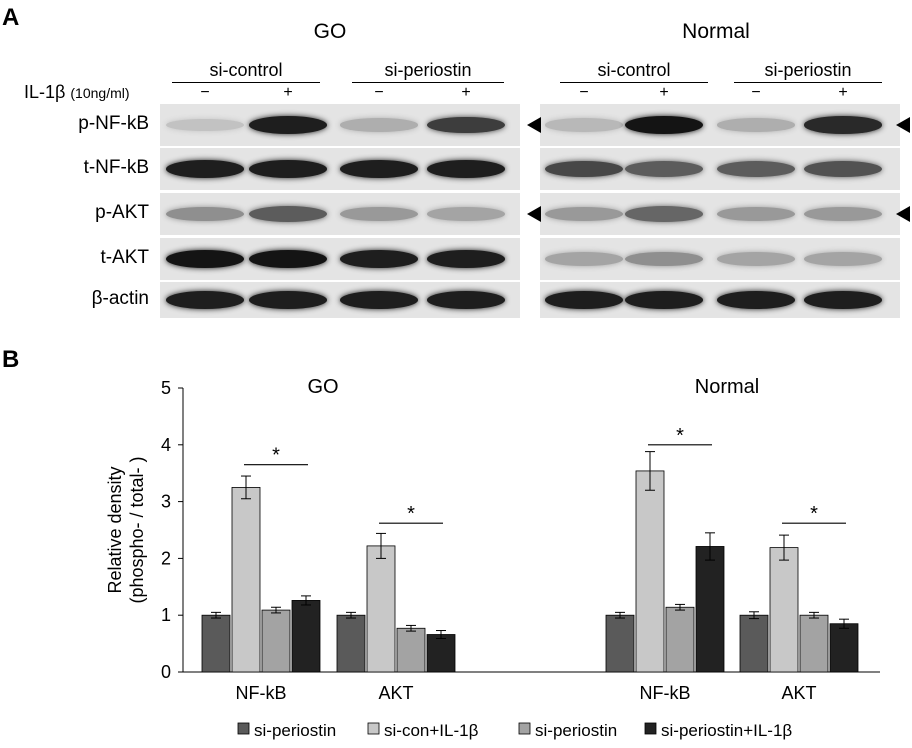  Describe the element at coordinates (113, 123) in the screenshot. I see `blot-row-label: p-NF-kB` at that location.